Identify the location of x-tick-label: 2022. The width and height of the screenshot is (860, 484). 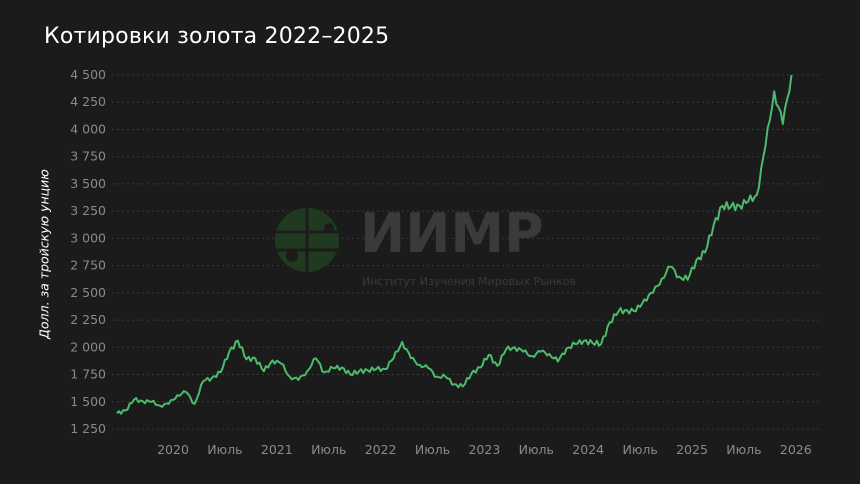
(381, 449).